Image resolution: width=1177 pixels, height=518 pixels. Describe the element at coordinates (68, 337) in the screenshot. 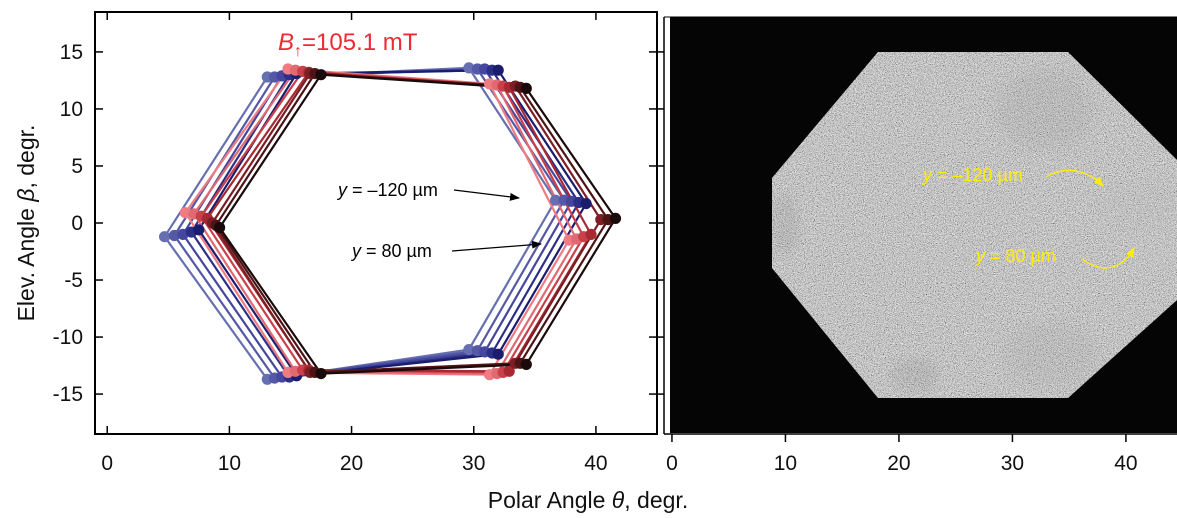

I see `y-tick-label: -10` at that location.